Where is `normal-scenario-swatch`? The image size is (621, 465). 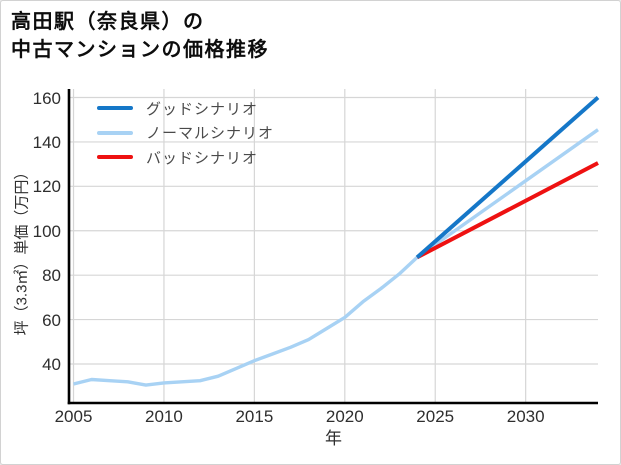 normal-scenario-swatch is located at coordinates (115, 132).